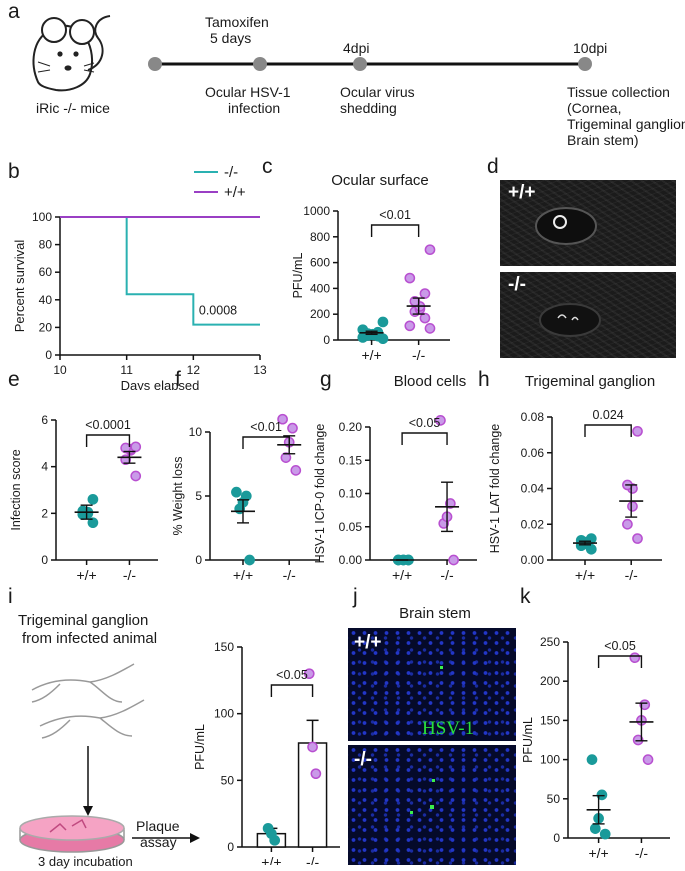 The width and height of the screenshot is (685, 871). Describe the element at coordinates (363, 759) in the screenshot. I see `brain-stem-label-ko: -/-` at that location.